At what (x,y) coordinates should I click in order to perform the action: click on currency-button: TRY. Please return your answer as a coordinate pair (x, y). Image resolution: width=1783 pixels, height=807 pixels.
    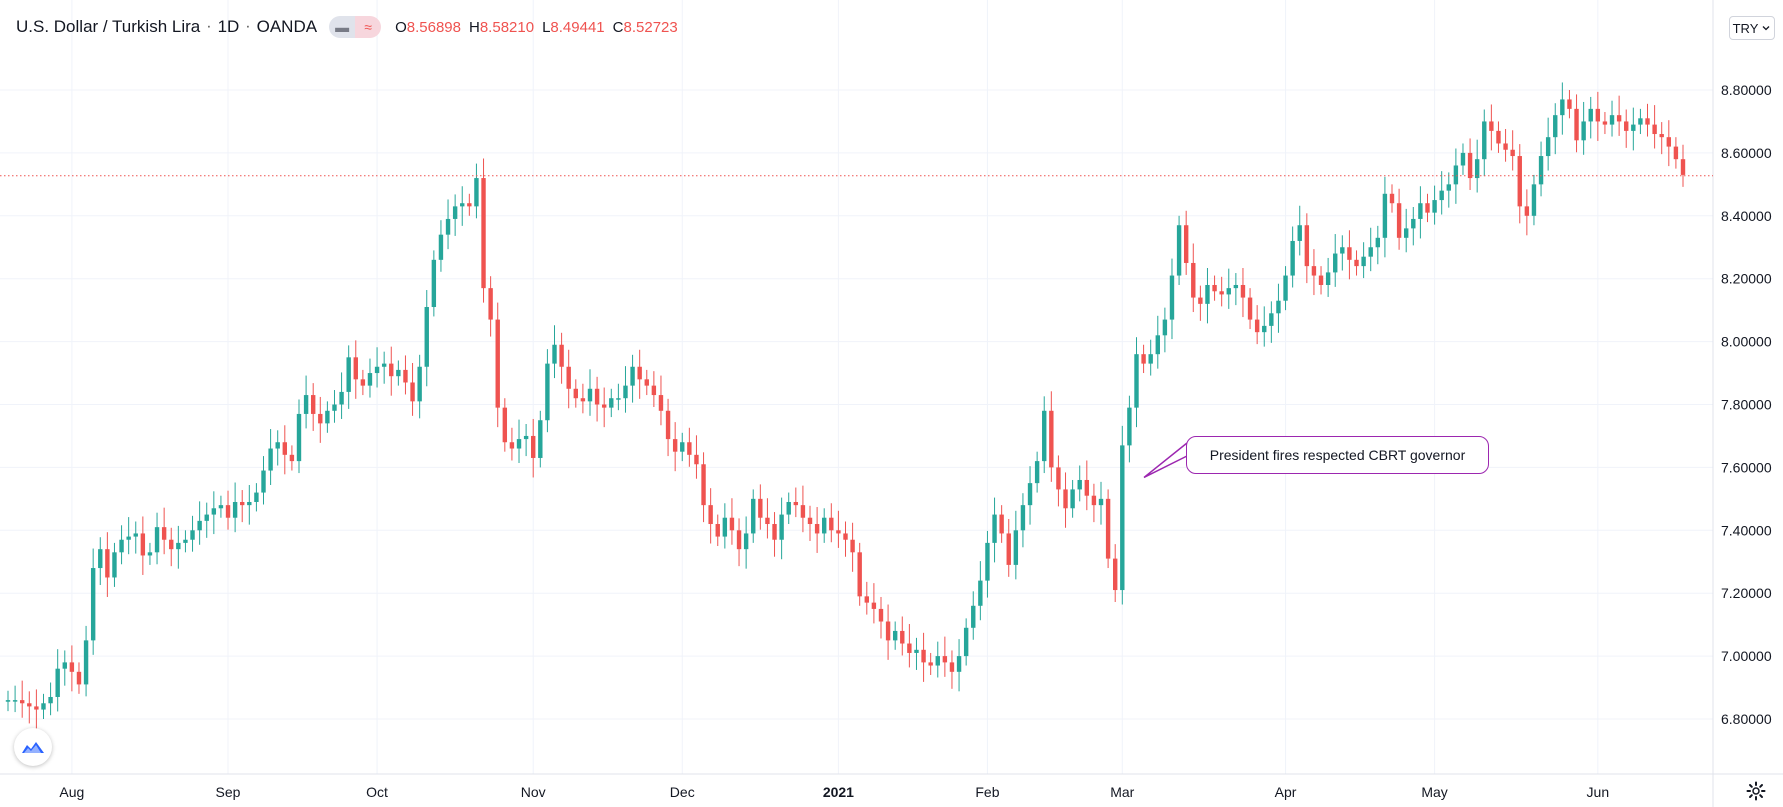
    Looking at the image, I should click on (1752, 28).